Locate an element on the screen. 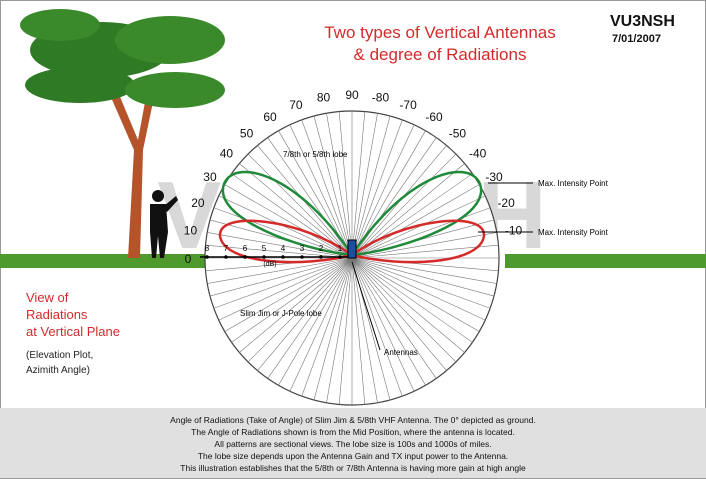 The image size is (706, 479). db-label: 4 is located at coordinates (283, 248).